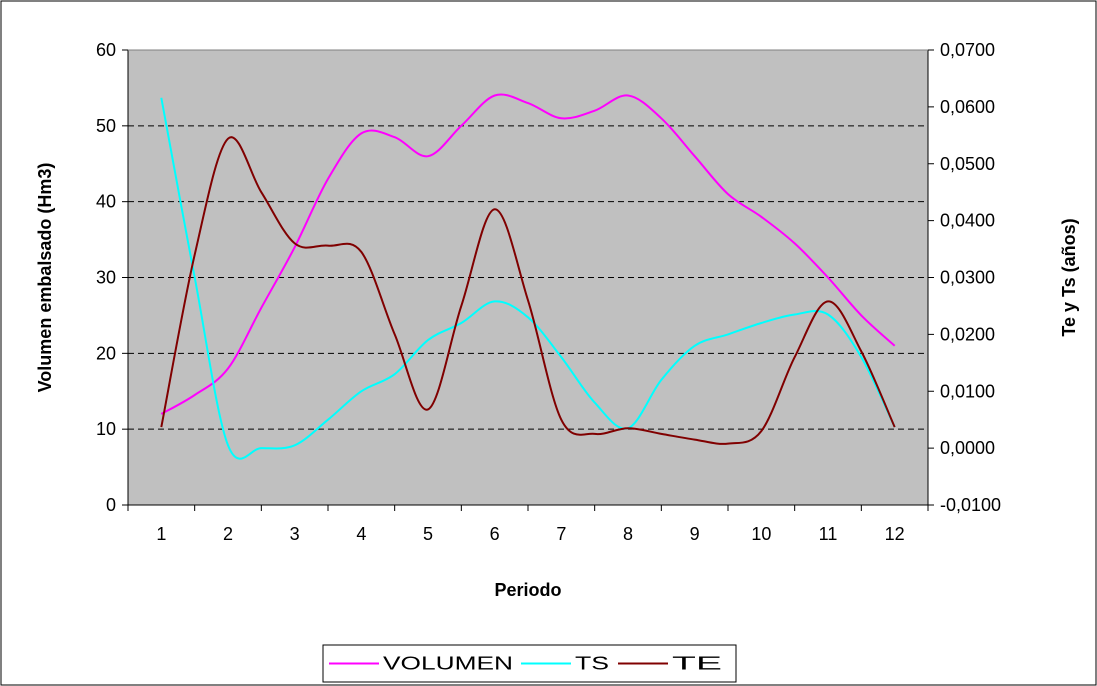 This screenshot has width=1097, height=686. What do you see at coordinates (106, 126) in the screenshot?
I see `y-left-tick-label: 50` at bounding box center [106, 126].